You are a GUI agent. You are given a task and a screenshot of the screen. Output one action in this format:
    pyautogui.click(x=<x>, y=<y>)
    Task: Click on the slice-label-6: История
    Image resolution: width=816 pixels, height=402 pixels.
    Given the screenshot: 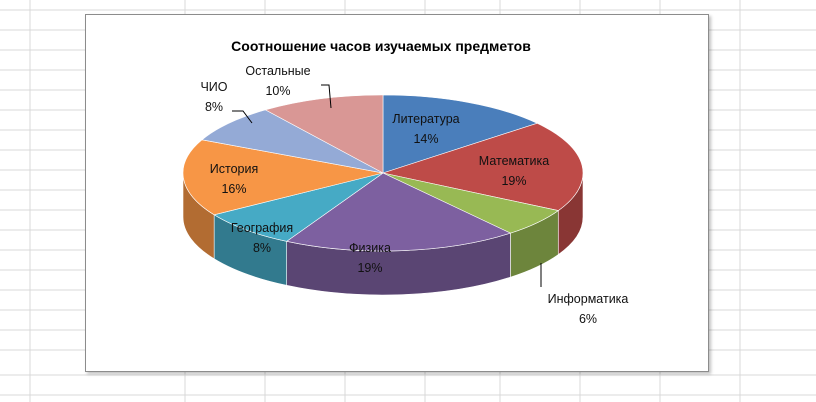 What is the action you would take?
    pyautogui.click(x=234, y=169)
    